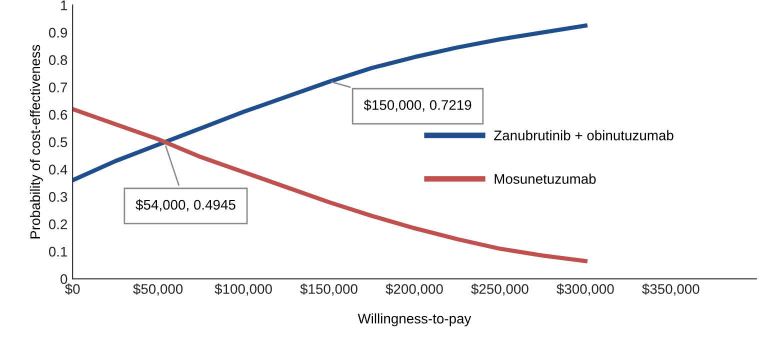 The width and height of the screenshot is (764, 338). I want to click on y-axis-title: Probability of cost-effectiveness, so click(36, 141).